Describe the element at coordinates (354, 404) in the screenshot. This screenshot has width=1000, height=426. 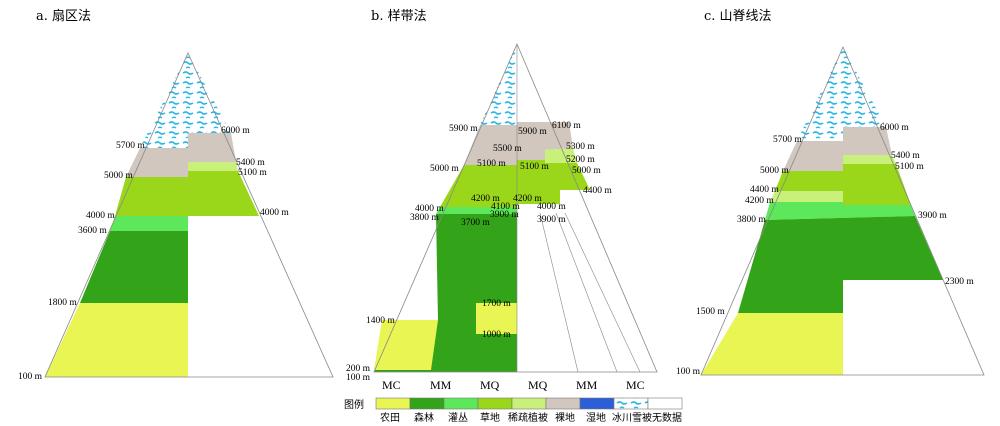
I see `legend-title: 图例` at that location.